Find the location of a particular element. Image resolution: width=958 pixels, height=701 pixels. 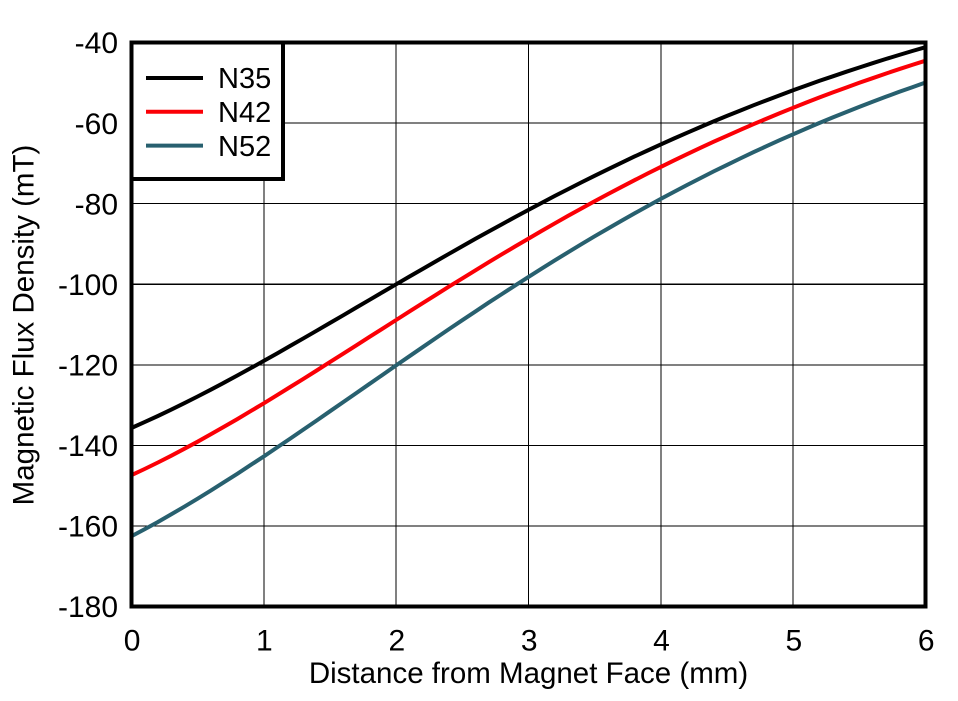

svg-text: N52 is located at coordinates (244, 147).